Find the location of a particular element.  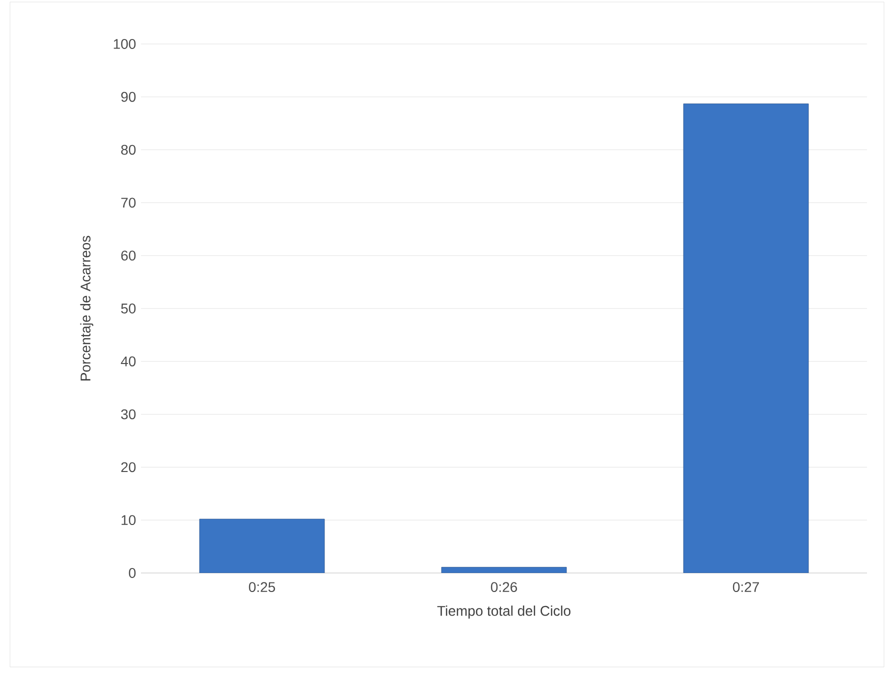

y-tick-label: 20 is located at coordinates (128, 467).